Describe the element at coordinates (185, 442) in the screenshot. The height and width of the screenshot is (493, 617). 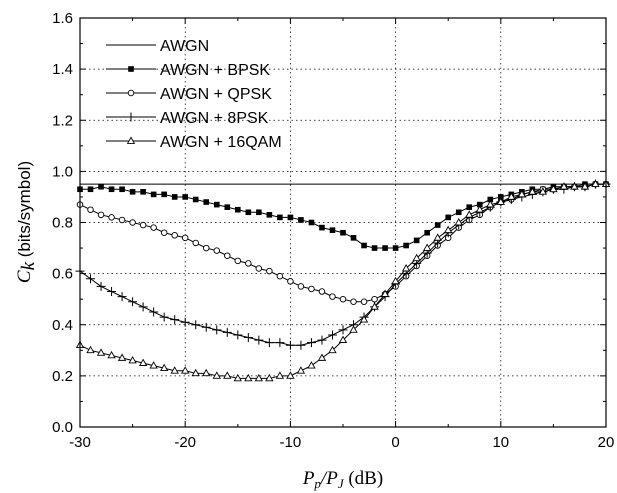
I see `x-tick-label: -20` at that location.